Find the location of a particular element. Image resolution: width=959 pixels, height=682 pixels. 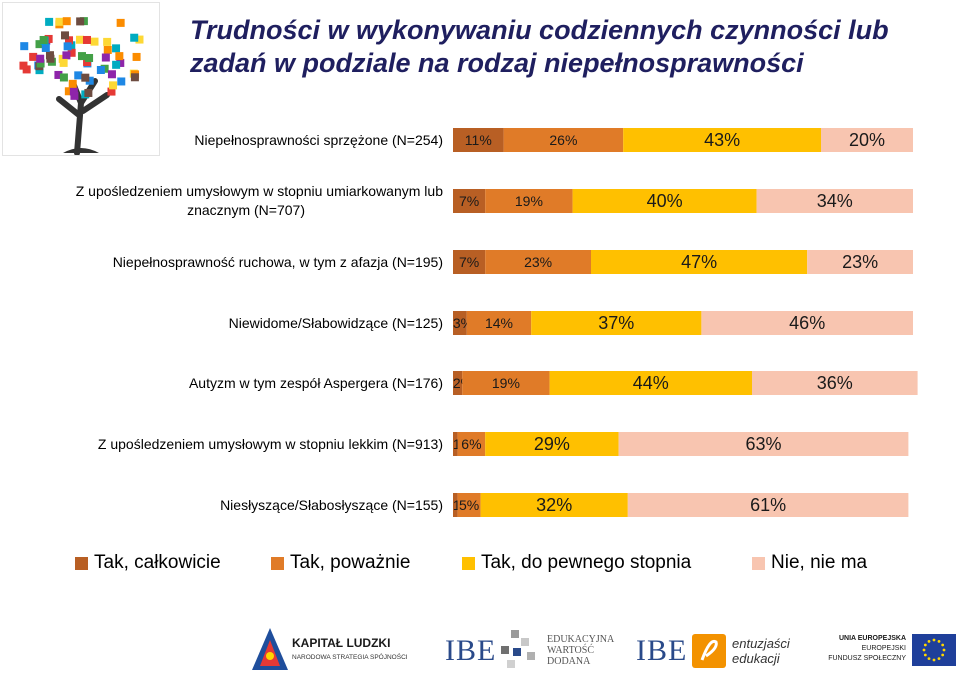

ibe-ewd-logo: IBE EDUKACYJNA WARTOŚĆ DODANA is located at coordinates (532, 650).